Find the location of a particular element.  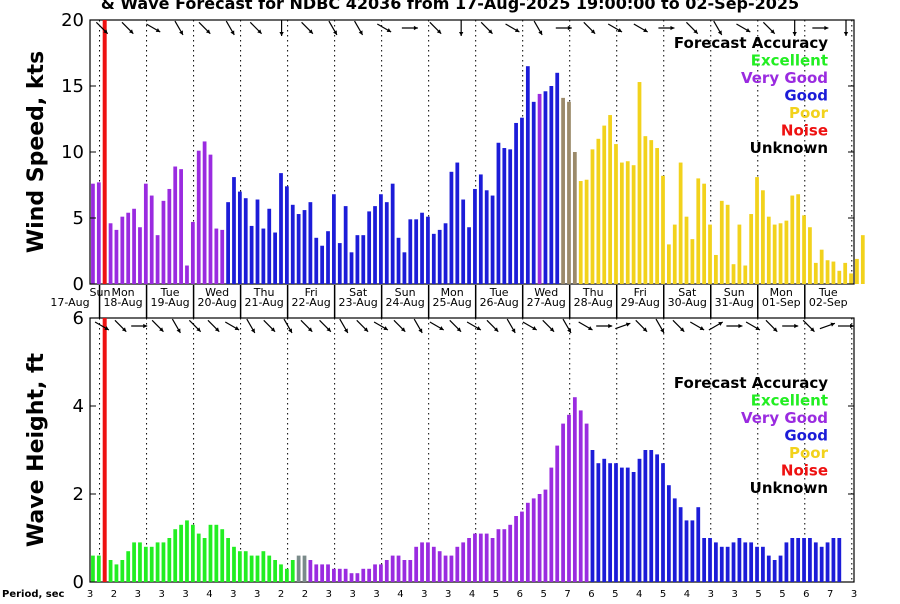

wind-direction-arrows is located at coordinates (472, 28).